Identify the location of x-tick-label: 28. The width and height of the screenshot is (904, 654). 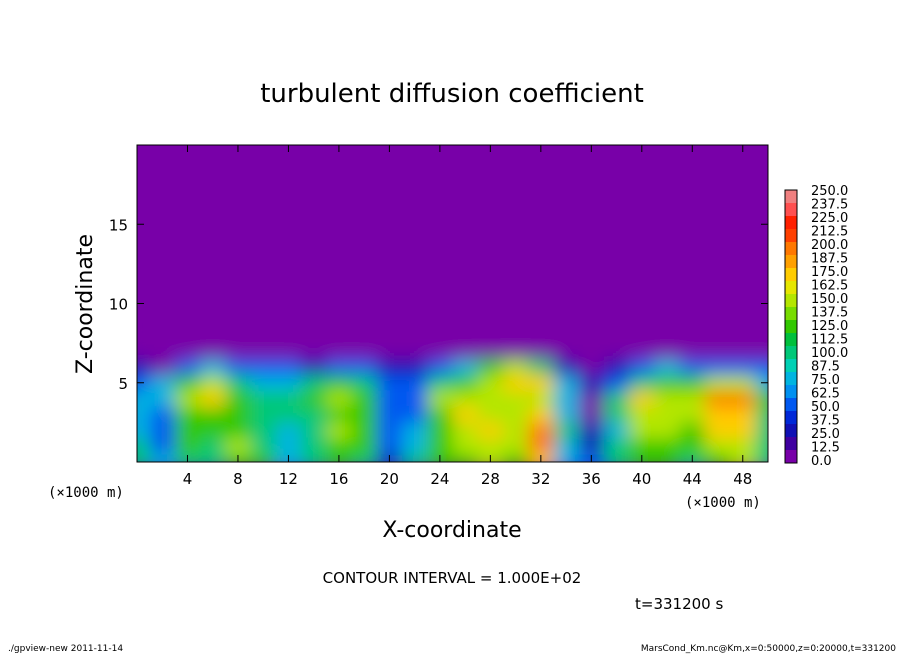
(490, 479).